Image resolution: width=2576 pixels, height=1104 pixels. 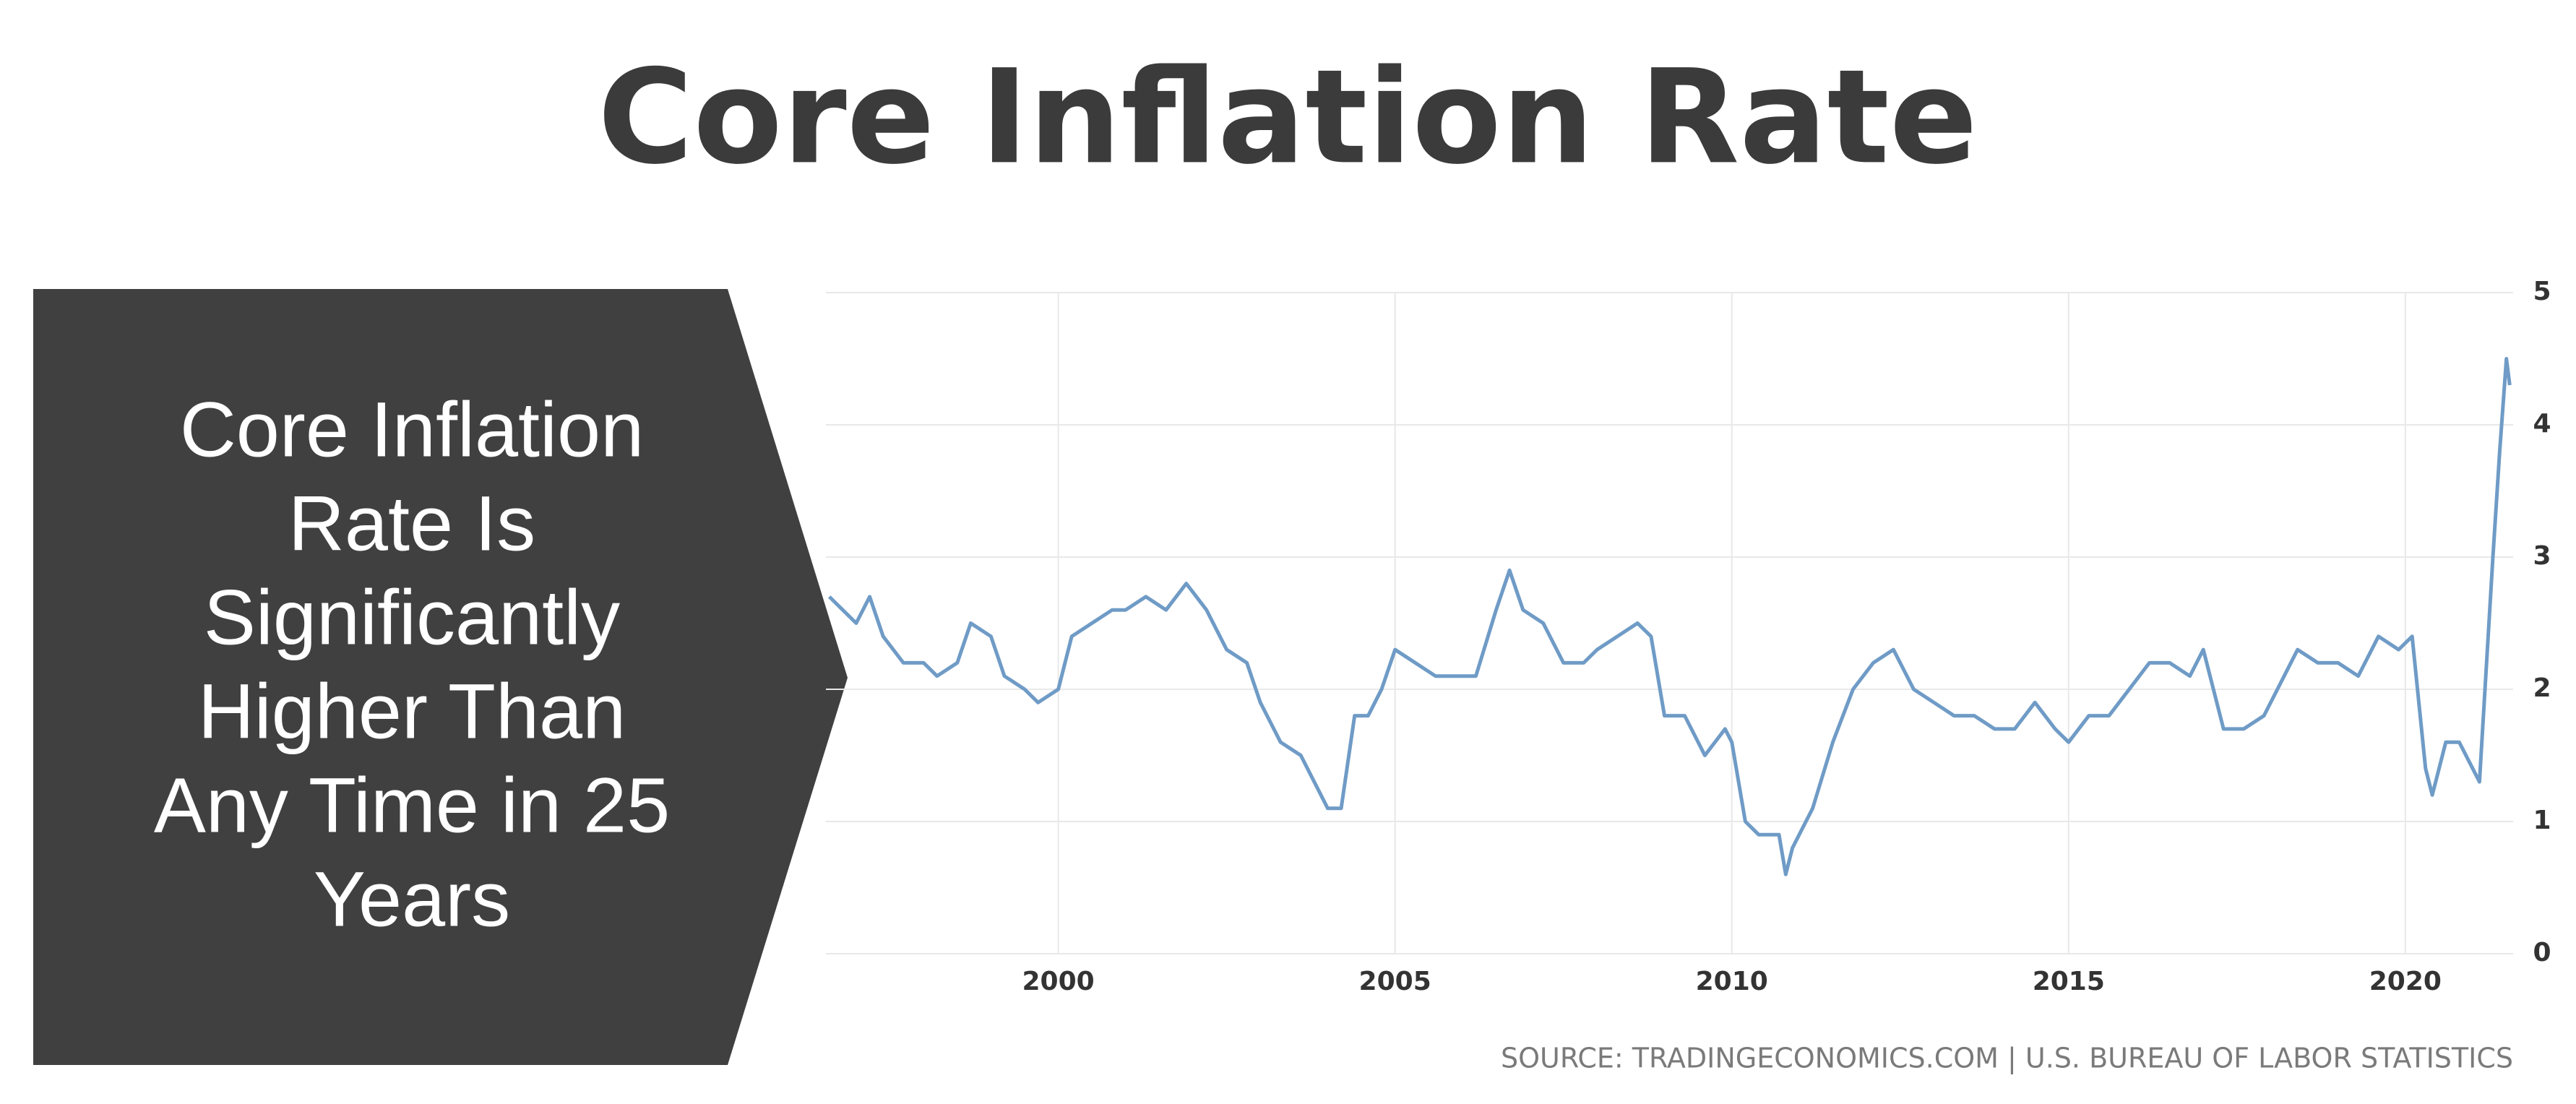 What do you see at coordinates (412, 899) in the screenshot?
I see `callout-line: Years` at bounding box center [412, 899].